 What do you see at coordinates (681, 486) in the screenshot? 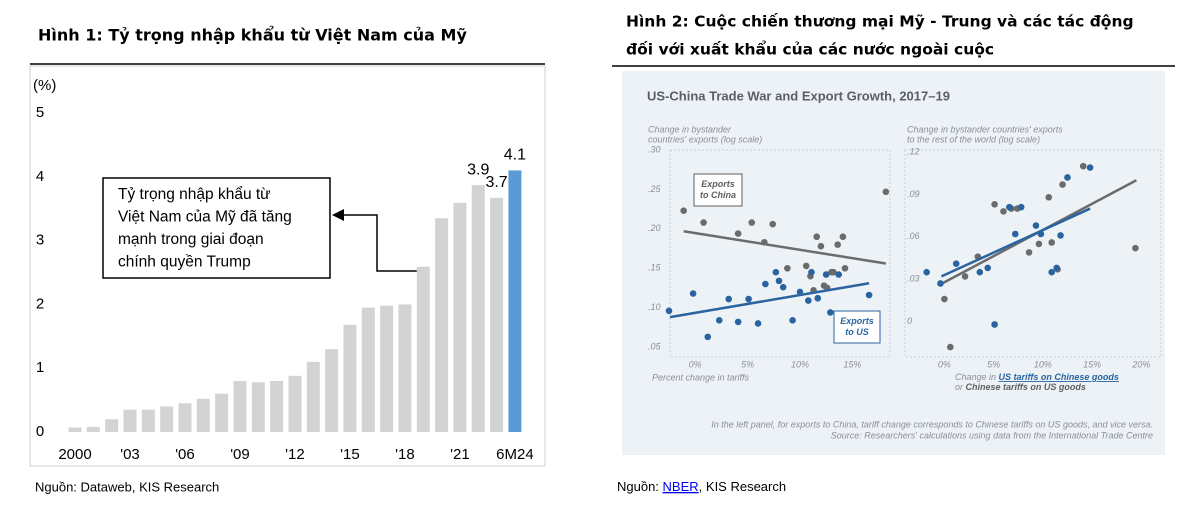
I see `source-link: NBER` at bounding box center [681, 486].